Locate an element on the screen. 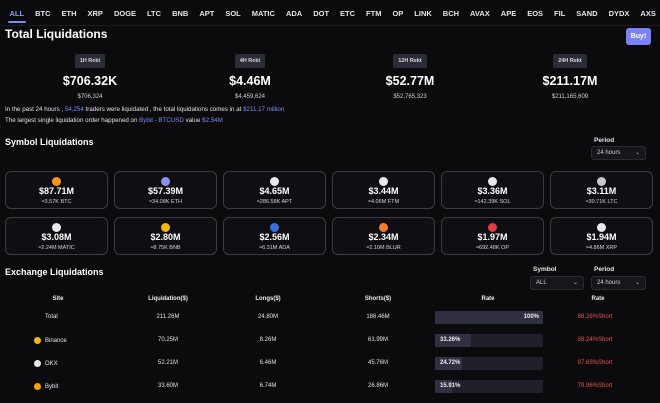  symbol-liquidation-amount: ≈142.39K SOL is located at coordinates (492, 202).